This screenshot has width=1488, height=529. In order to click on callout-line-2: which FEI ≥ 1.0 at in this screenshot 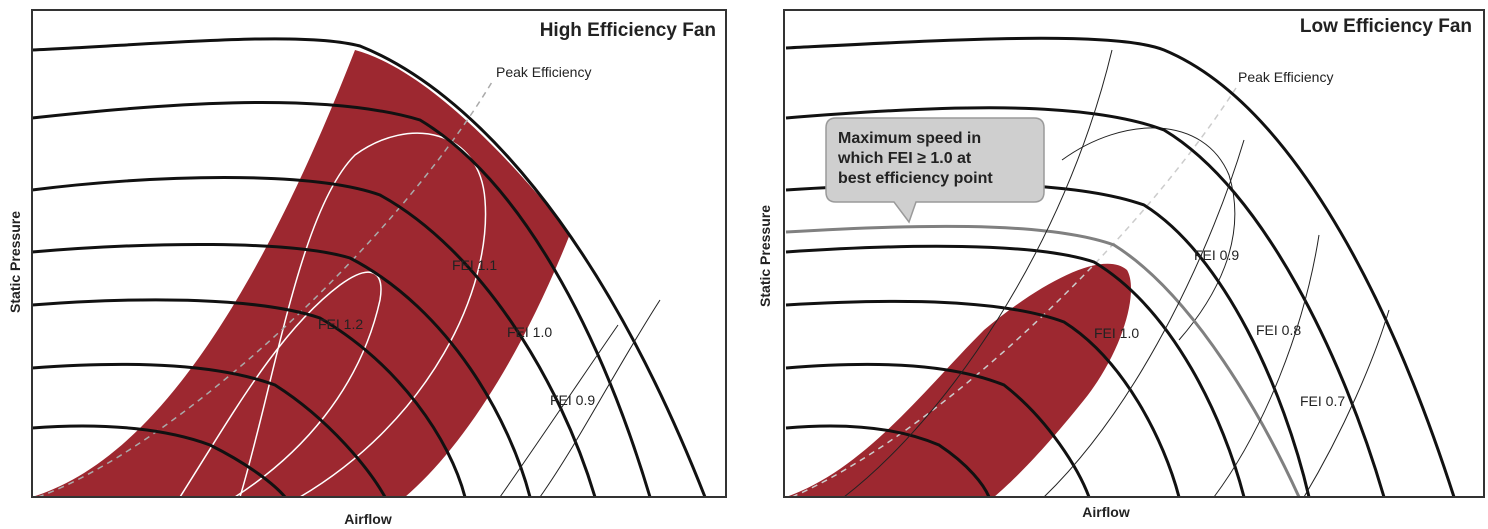, I will do `click(904, 158)`.